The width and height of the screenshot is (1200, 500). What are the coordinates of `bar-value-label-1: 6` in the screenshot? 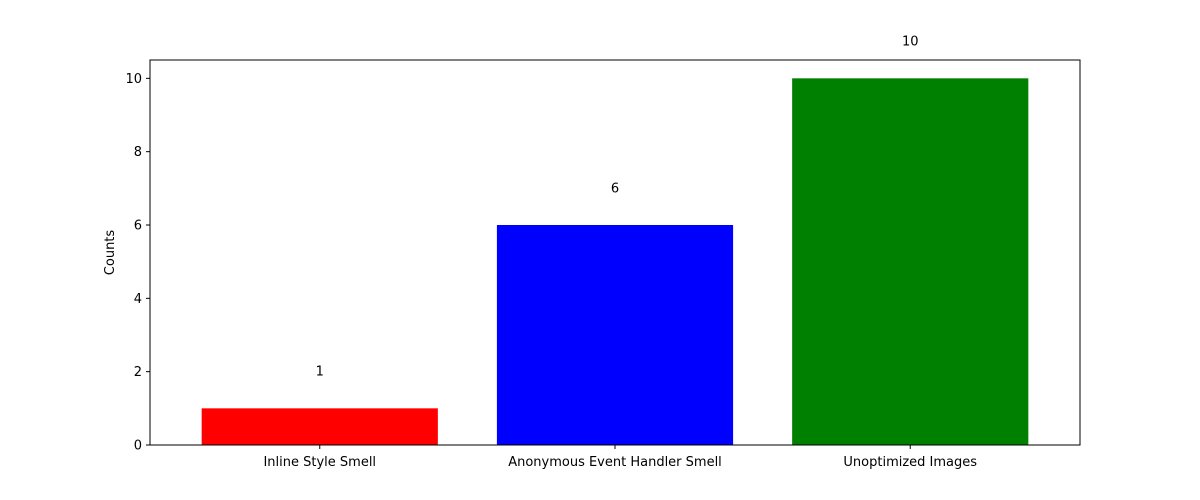 It's located at (615, 188).